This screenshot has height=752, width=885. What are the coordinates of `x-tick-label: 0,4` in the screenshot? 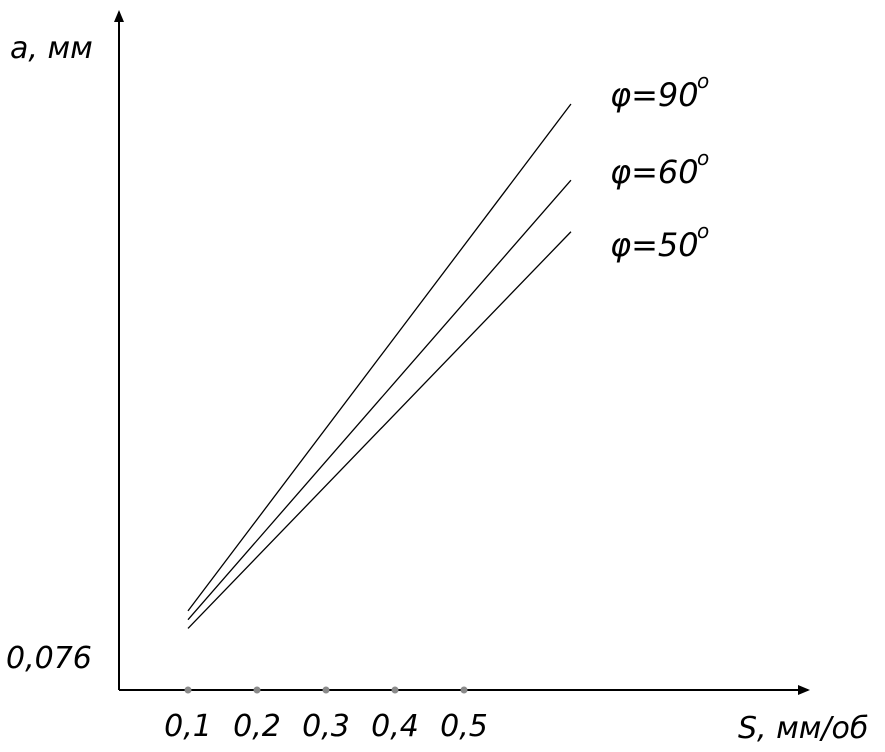 It's located at (395, 726).